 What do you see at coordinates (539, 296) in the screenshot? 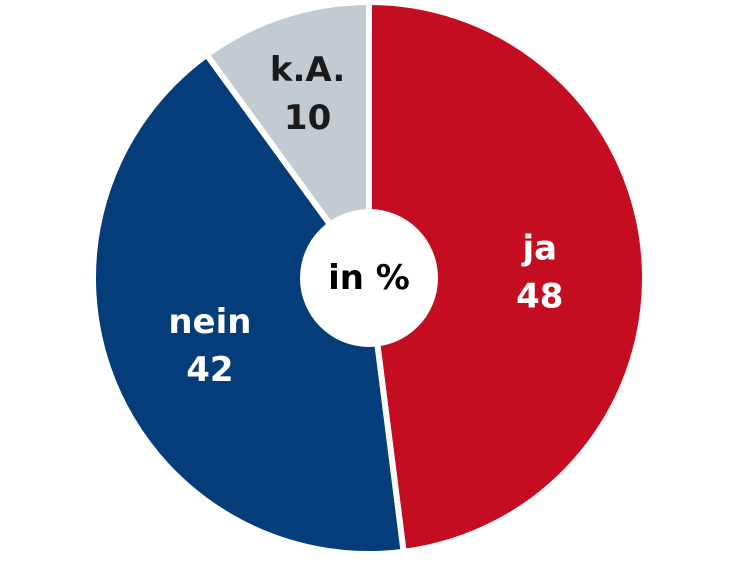
I see `slice-value-ja: 48` at bounding box center [539, 296].